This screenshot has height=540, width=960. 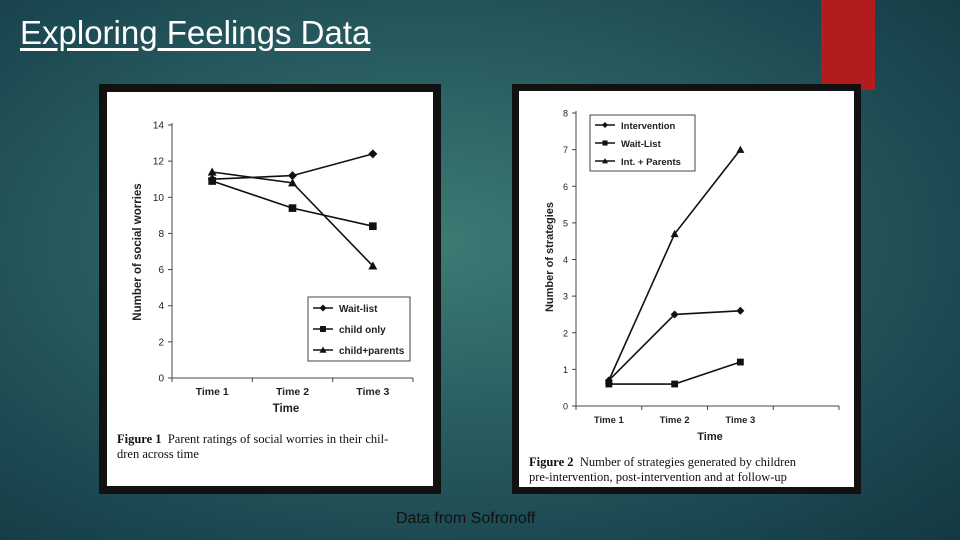 What do you see at coordinates (159, 126) in the screenshot?
I see `y-tick-label: 14` at bounding box center [159, 126].